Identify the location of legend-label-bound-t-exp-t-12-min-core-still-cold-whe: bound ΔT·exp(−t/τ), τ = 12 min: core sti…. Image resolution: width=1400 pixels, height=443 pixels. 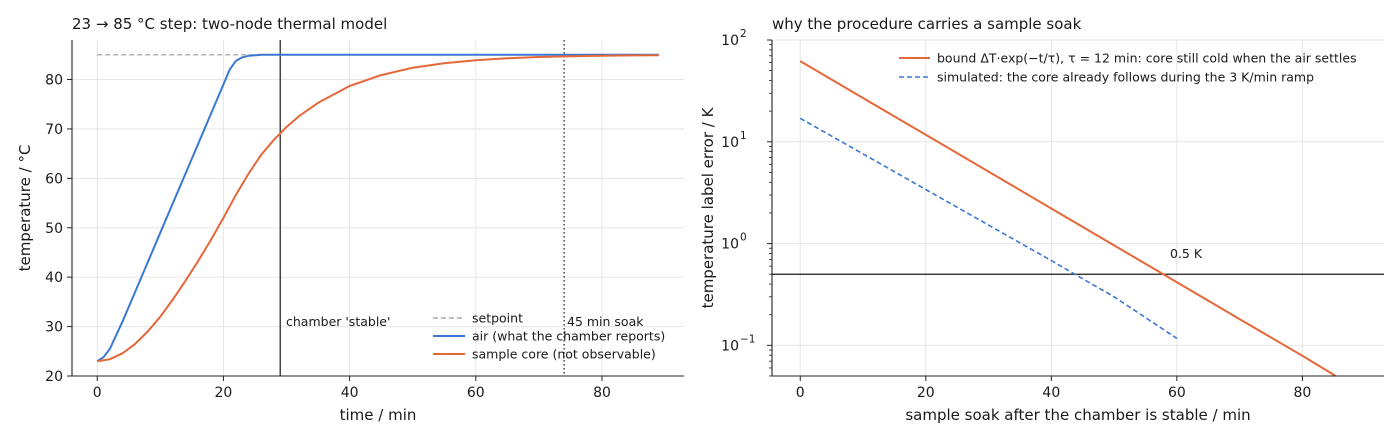
(1147, 58).